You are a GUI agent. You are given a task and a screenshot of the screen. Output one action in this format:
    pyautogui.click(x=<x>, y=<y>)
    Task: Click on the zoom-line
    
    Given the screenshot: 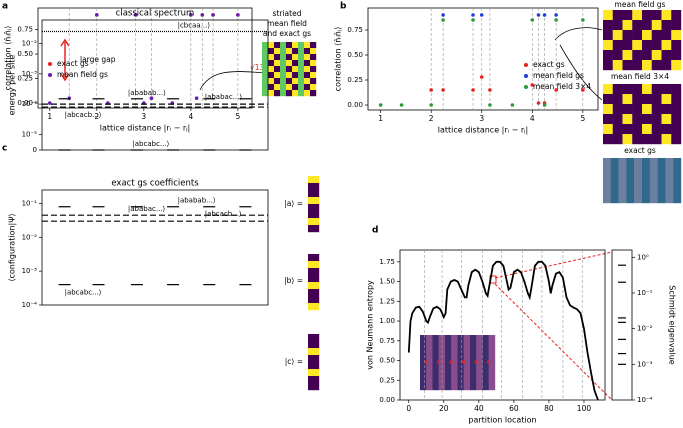 What is the action you would take?
    pyautogui.click(x=553, y=342)
    